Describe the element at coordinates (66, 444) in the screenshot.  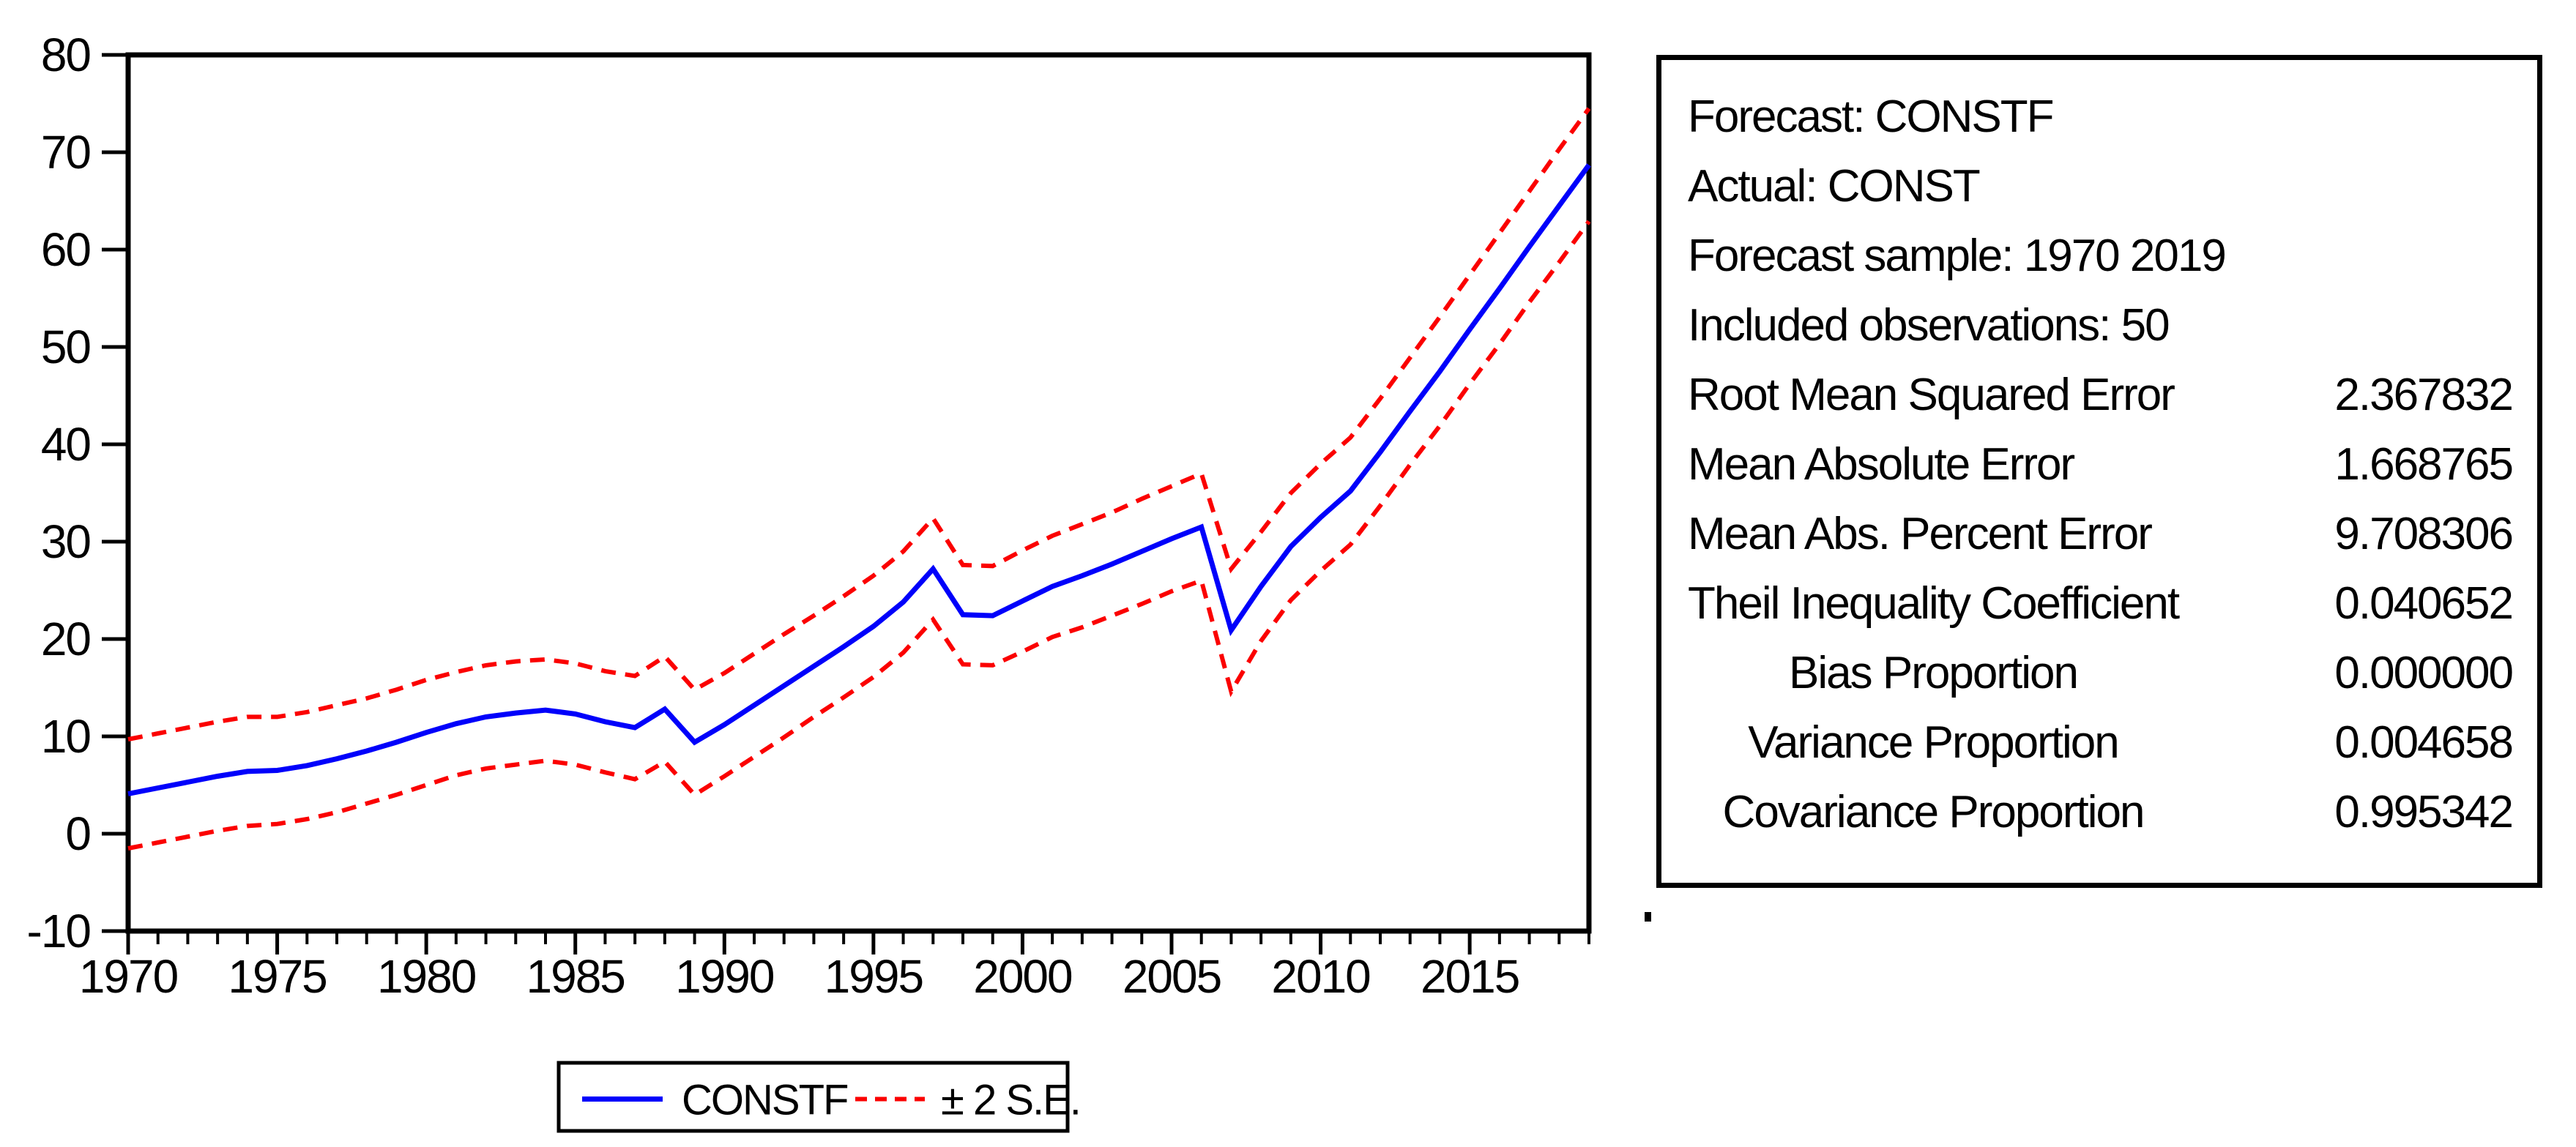
I see `y-axis-tick-label: 40` at that location.